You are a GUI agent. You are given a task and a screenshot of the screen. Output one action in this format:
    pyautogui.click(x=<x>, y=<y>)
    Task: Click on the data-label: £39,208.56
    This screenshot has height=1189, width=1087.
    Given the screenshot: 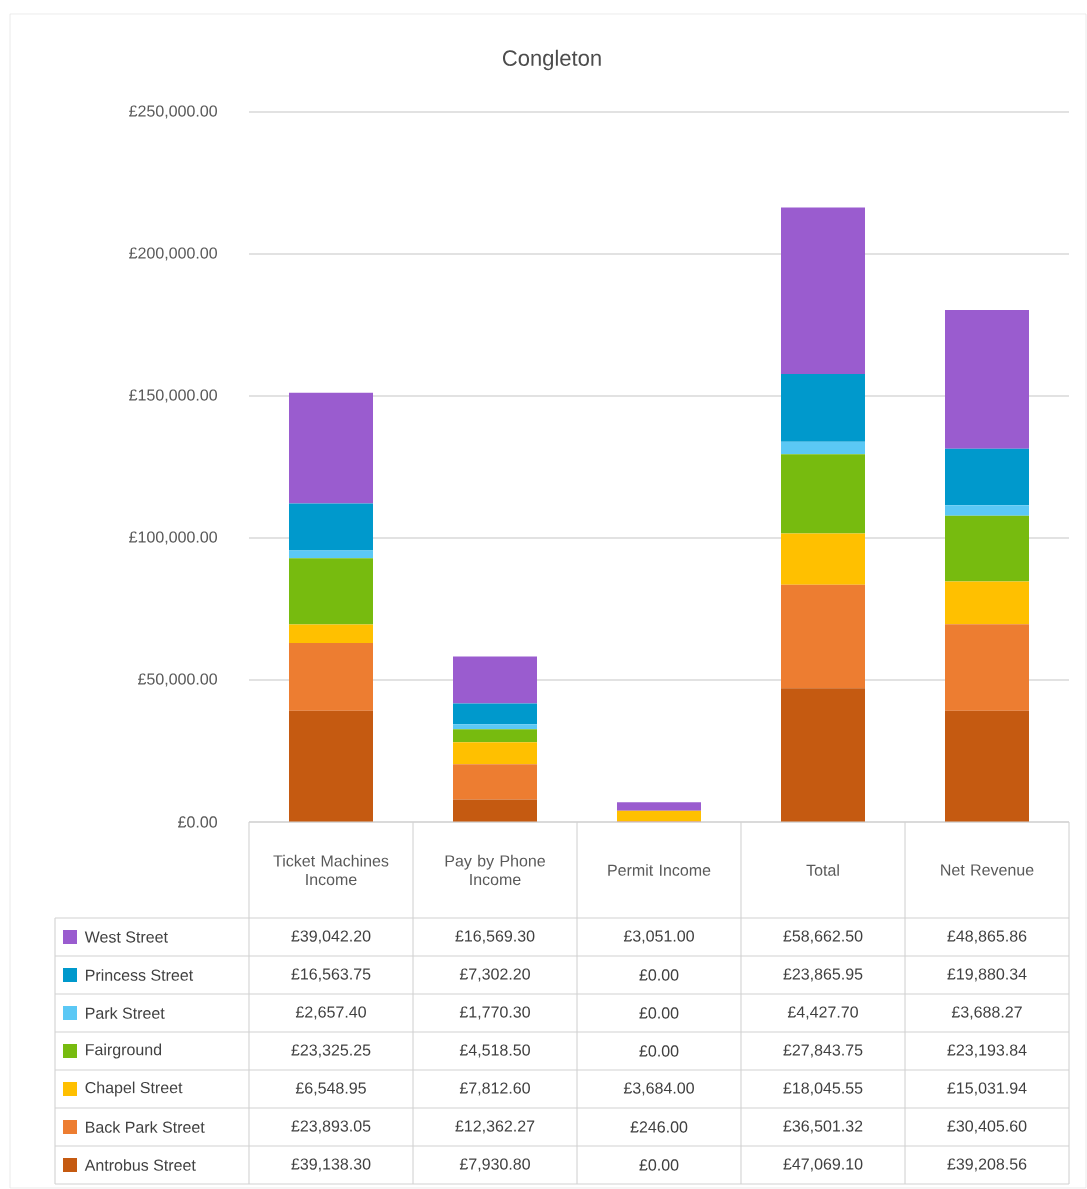 What is the action you would take?
    pyautogui.click(x=987, y=1165)
    